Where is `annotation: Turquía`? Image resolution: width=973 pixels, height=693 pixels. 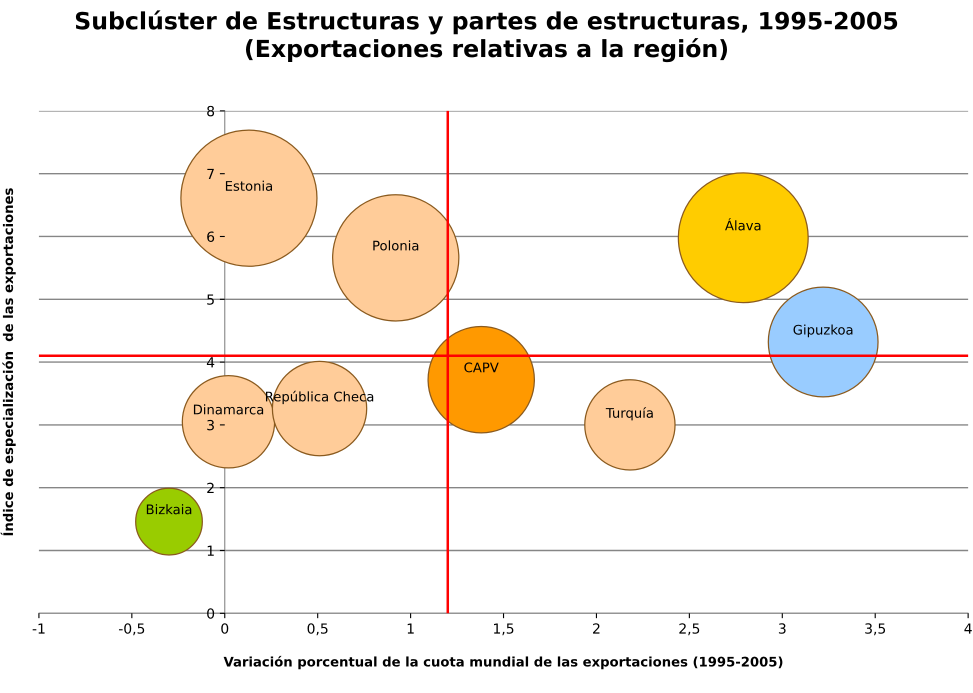
annotation: Turquía is located at coordinates (629, 413).